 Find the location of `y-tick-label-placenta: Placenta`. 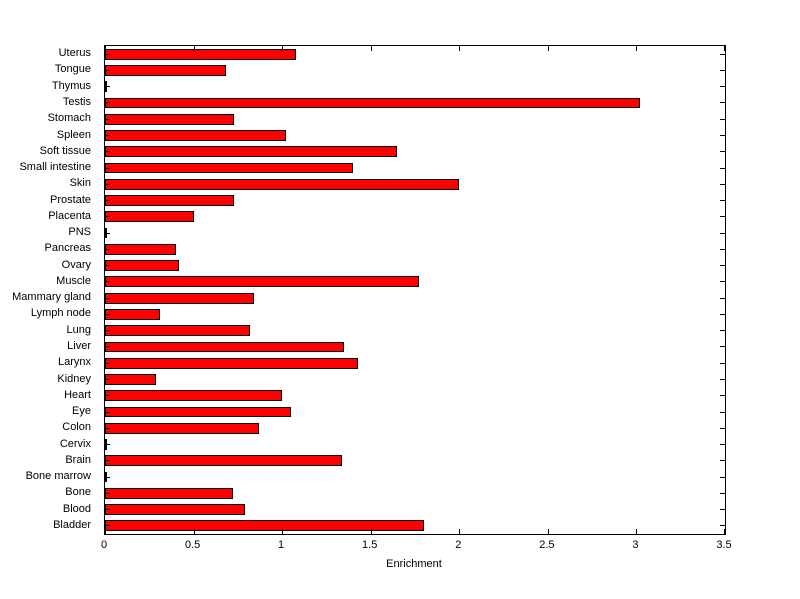

y-tick-label-placenta: Placenta is located at coordinates (69, 215).